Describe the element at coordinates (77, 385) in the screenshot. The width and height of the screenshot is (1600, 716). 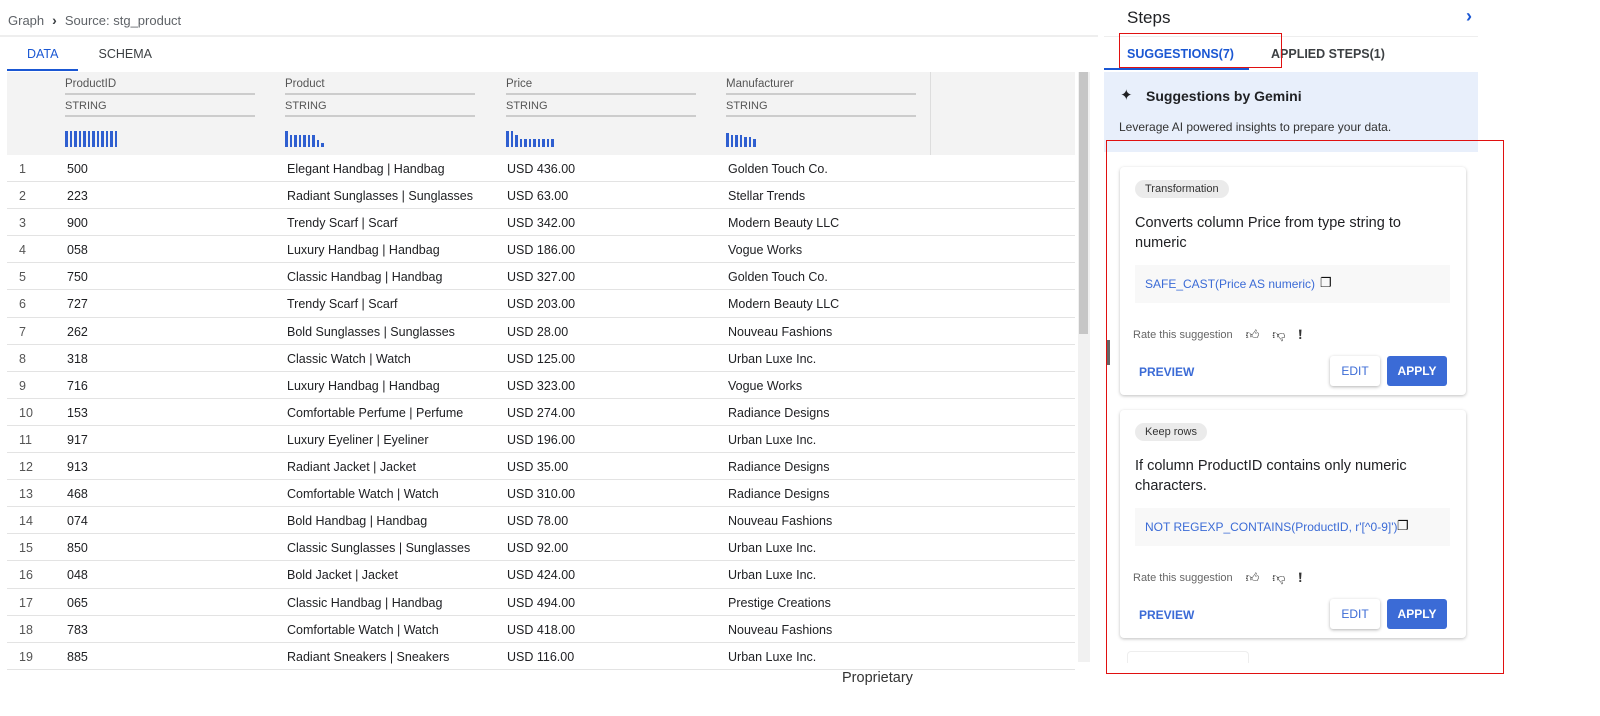
I see `cell-productid: 716` at that location.